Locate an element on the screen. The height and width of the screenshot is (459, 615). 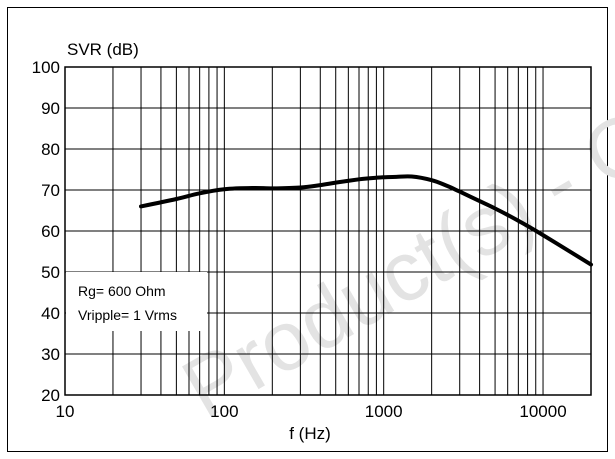
svr-curve is located at coordinates (366, 220).